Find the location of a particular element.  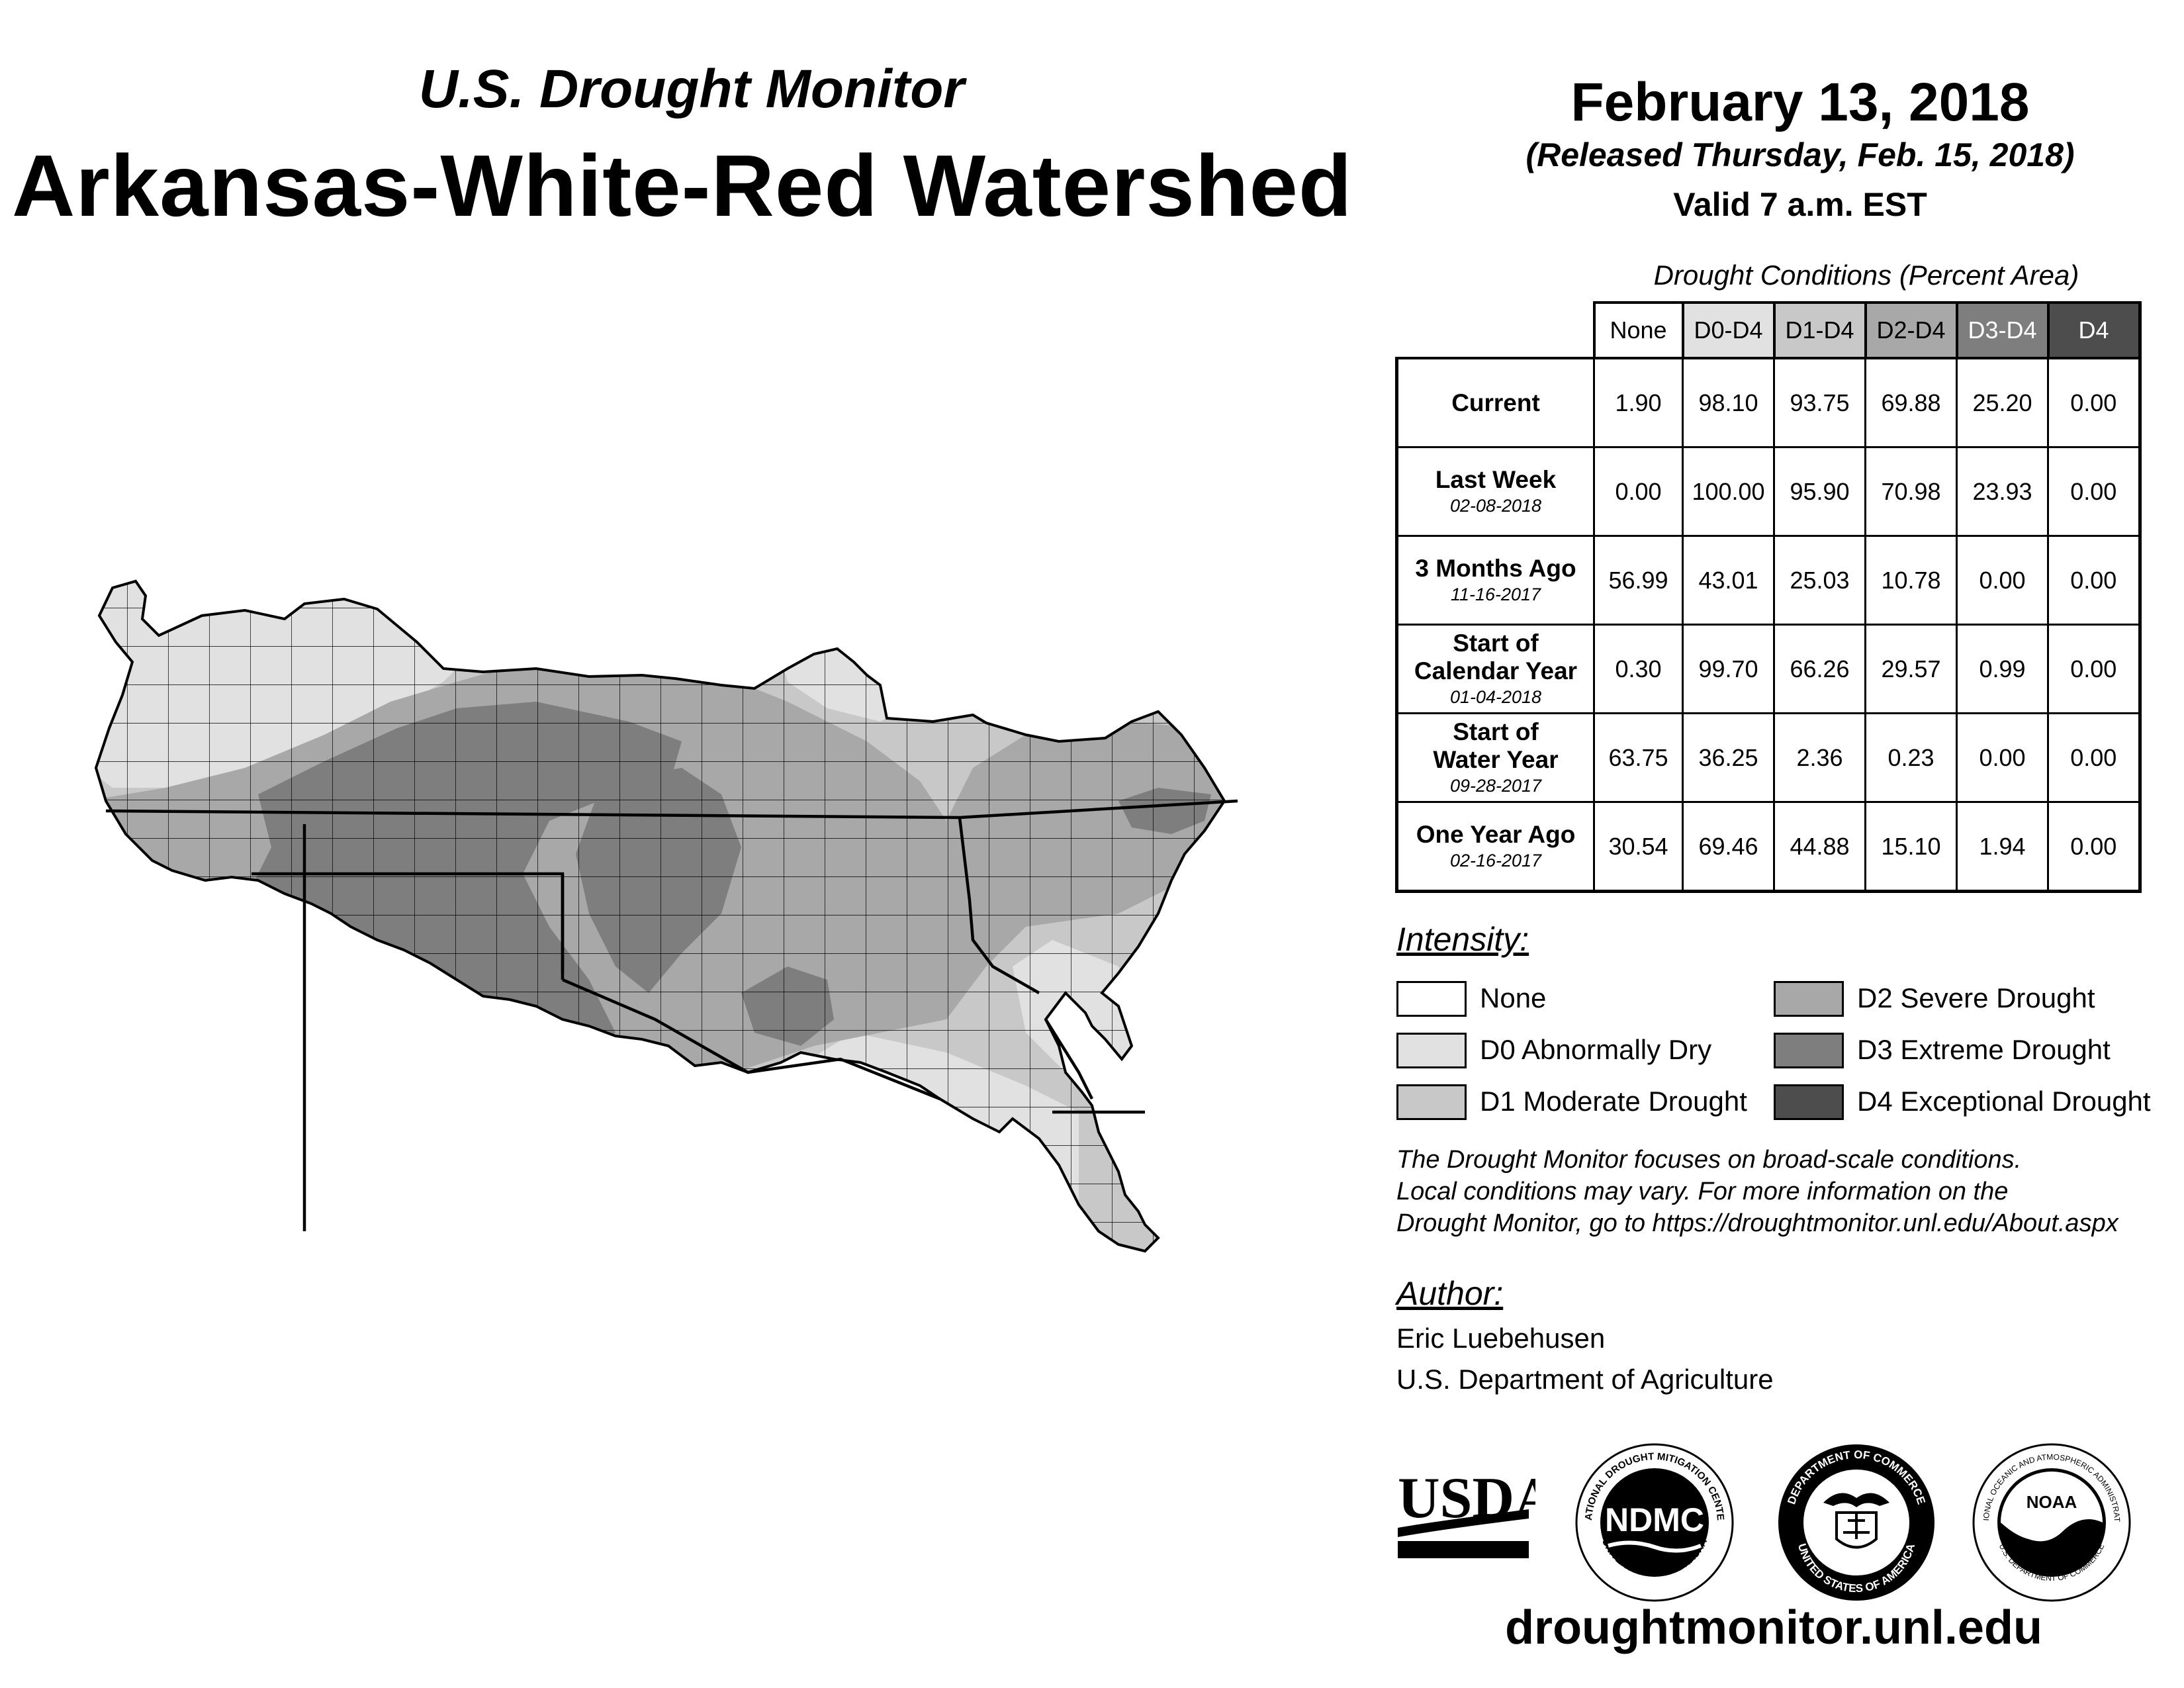

table-cell: 63.75 is located at coordinates (1638, 757).